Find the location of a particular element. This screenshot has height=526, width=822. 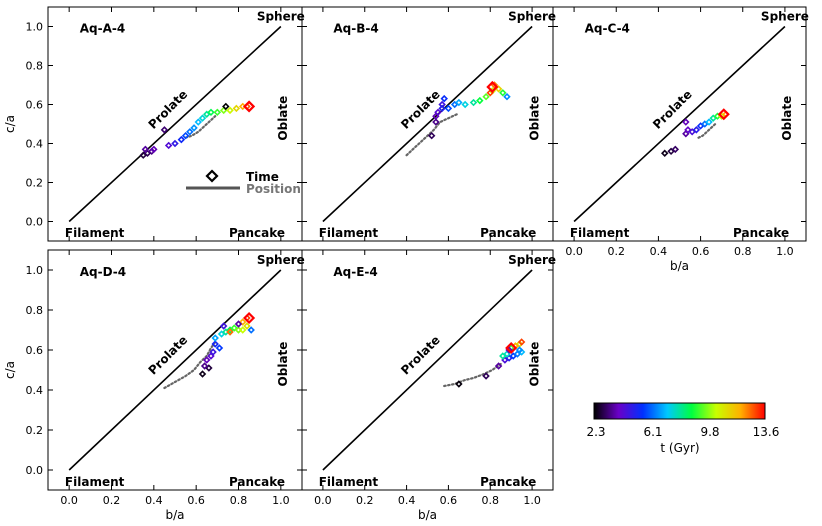

colorbar-tick-label: 13.6 is located at coordinates (766, 432).